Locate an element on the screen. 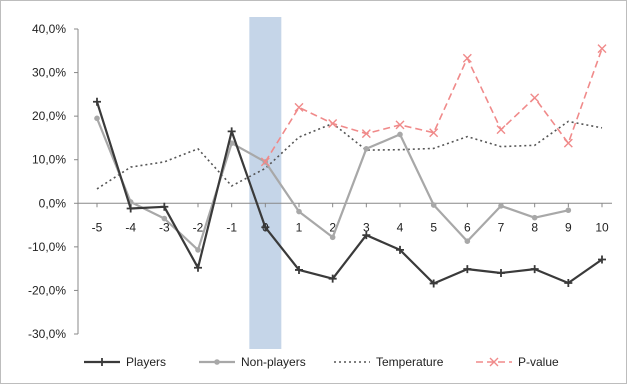 This screenshot has width=627, height=384. x-tick-label: 2 is located at coordinates (332, 227).